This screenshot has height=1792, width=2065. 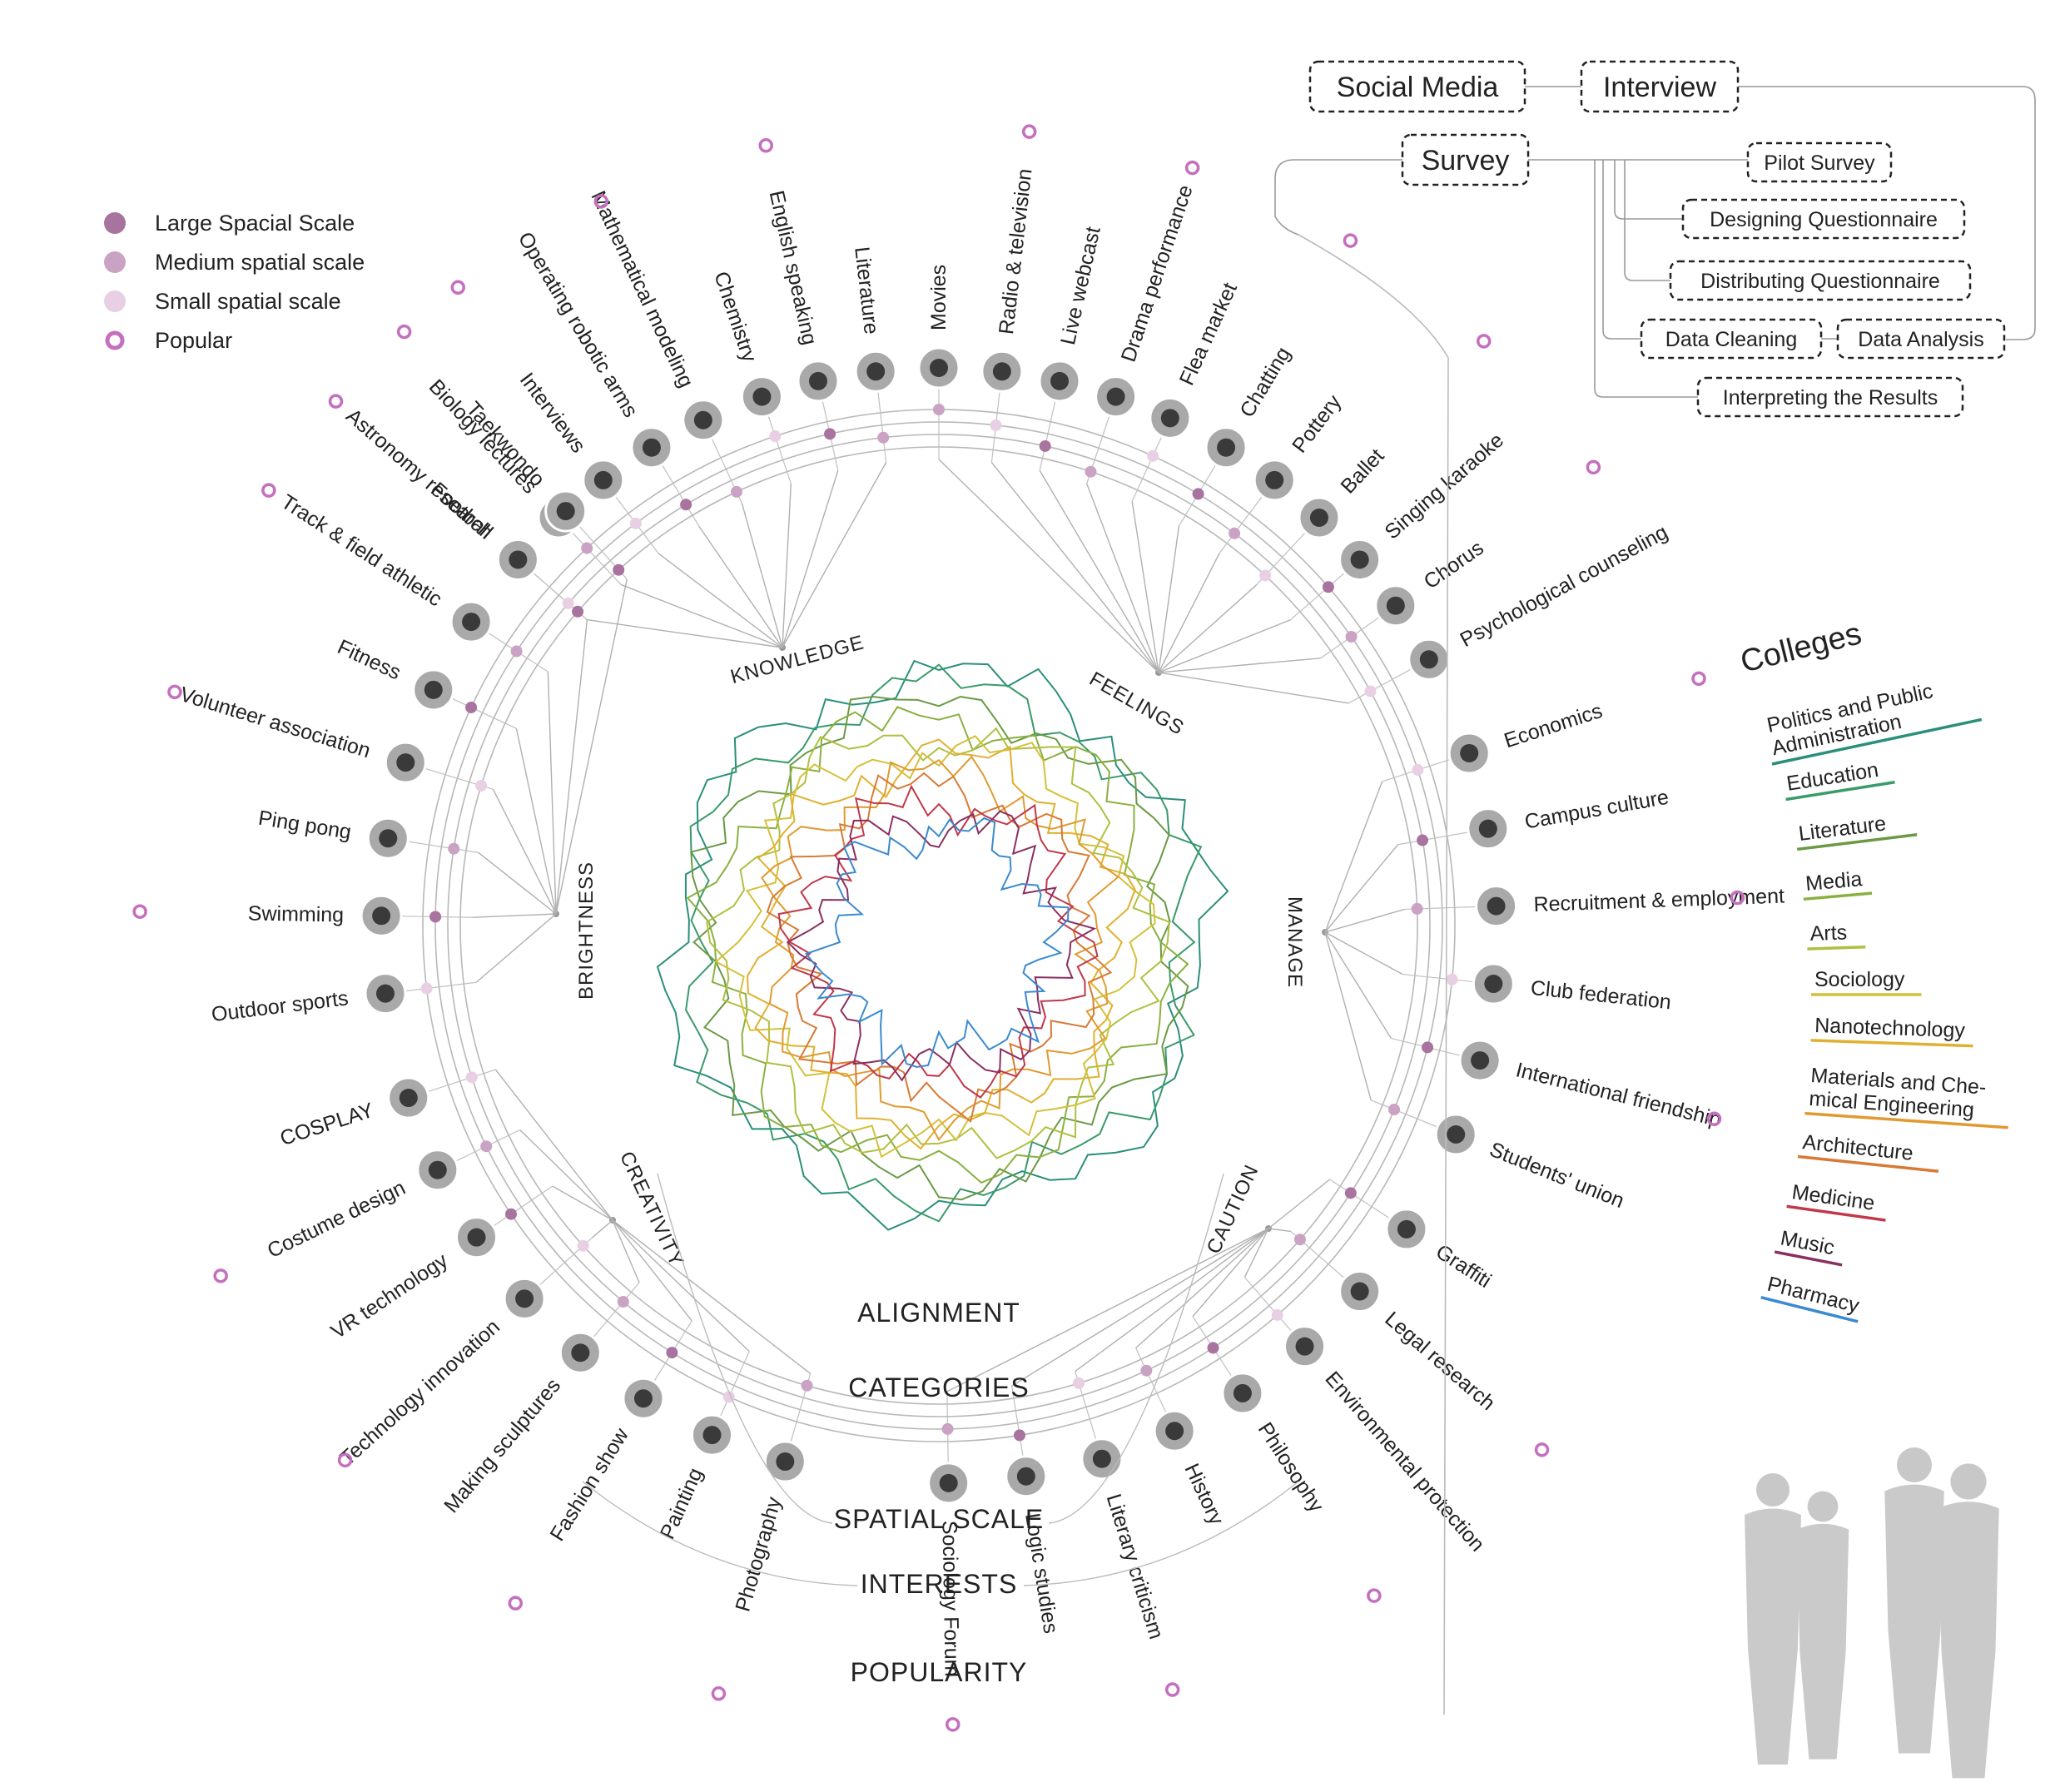 What do you see at coordinates (1811, 1298) in the screenshot?
I see `college-item-pharmacy: Pharmacy` at bounding box center [1811, 1298].